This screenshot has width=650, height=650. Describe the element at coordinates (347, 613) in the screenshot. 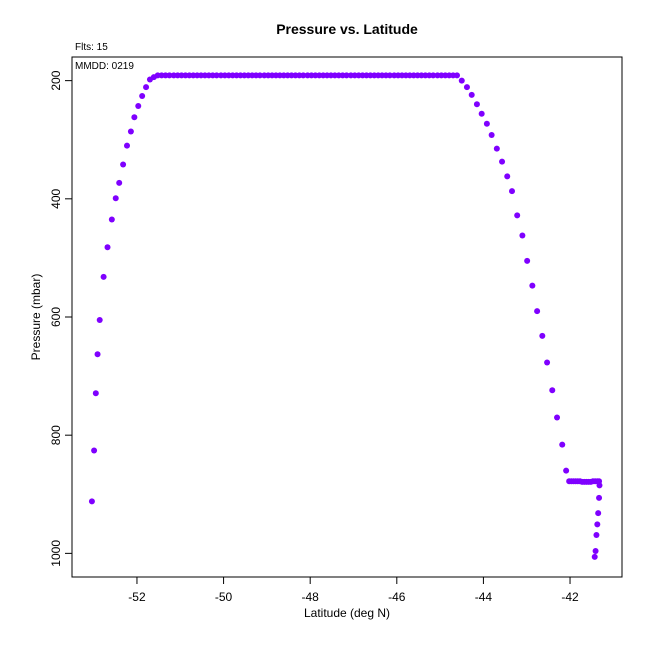

I see `x-axis-label: Latitude (deg N)` at that location.